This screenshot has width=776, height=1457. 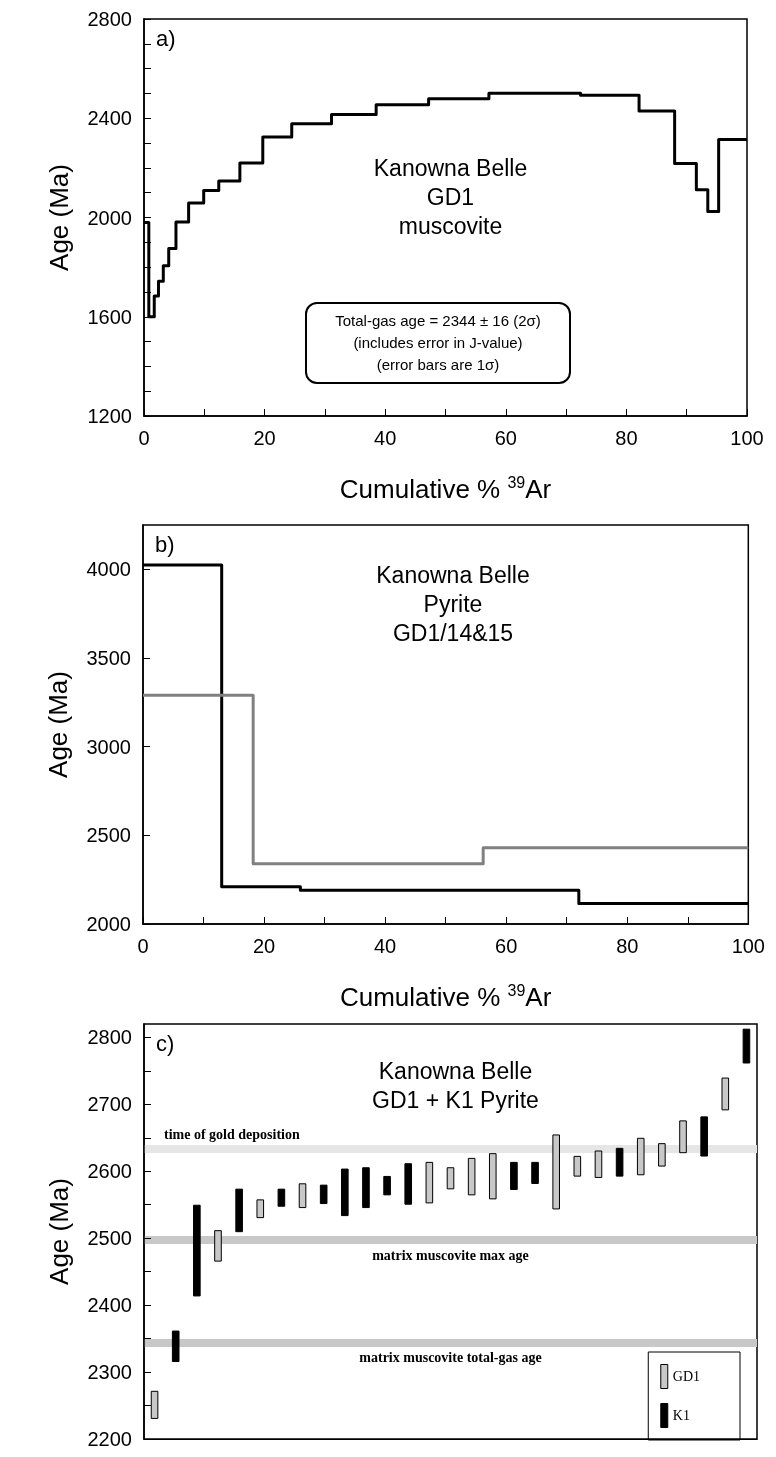 I want to click on annotation: a), so click(x=166, y=38).